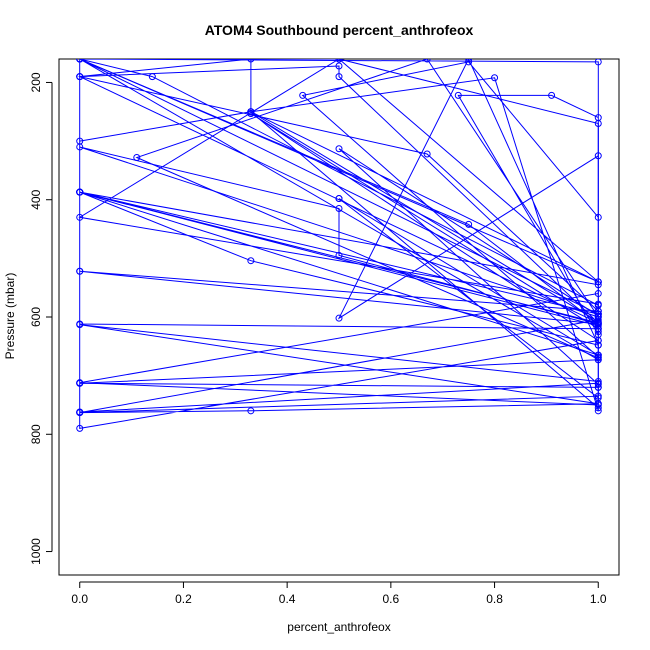  What do you see at coordinates (287, 599) in the screenshot?
I see `x-tick-label: 0.4` at bounding box center [287, 599].